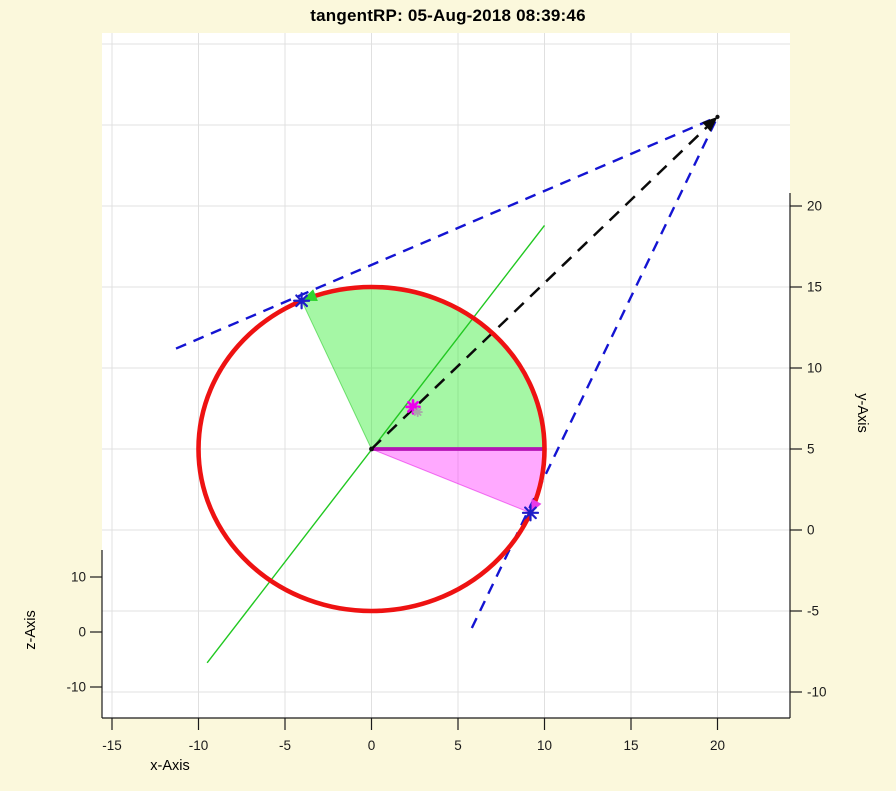 This screenshot has height=791, width=896. Describe the element at coordinates (302, 301) in the screenshot. I see `tangent-point-1-asterisk` at that location.